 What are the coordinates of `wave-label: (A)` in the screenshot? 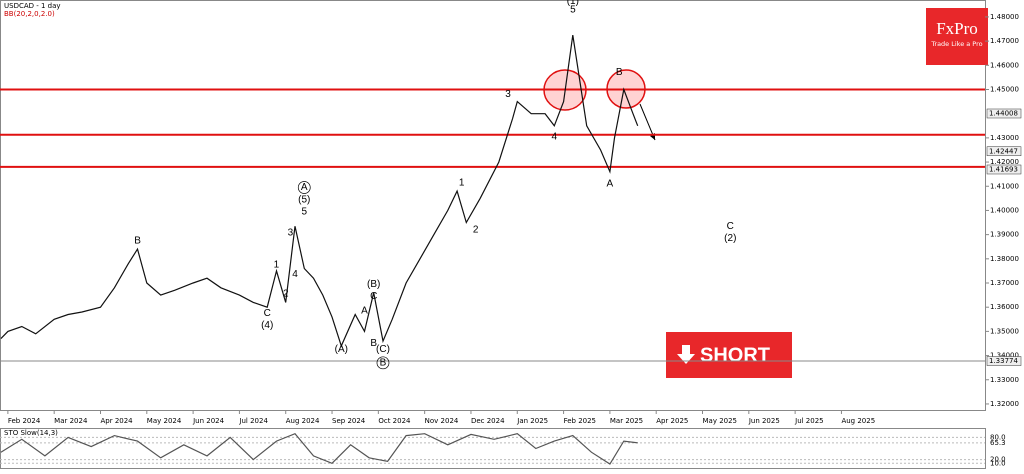 It's located at (341, 349).